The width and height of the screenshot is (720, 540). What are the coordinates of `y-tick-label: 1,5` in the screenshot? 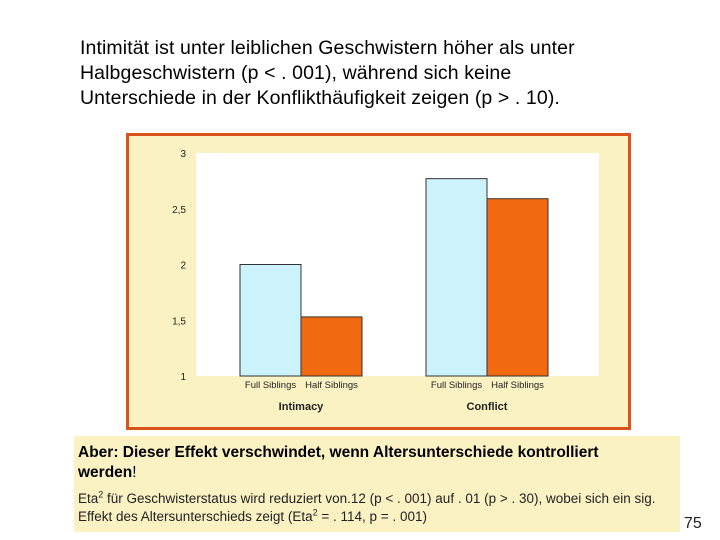 It's located at (179, 321).